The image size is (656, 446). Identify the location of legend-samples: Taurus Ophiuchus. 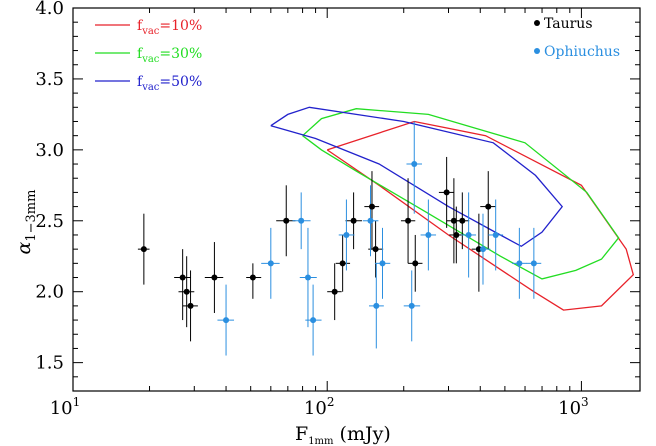
(577, 38).